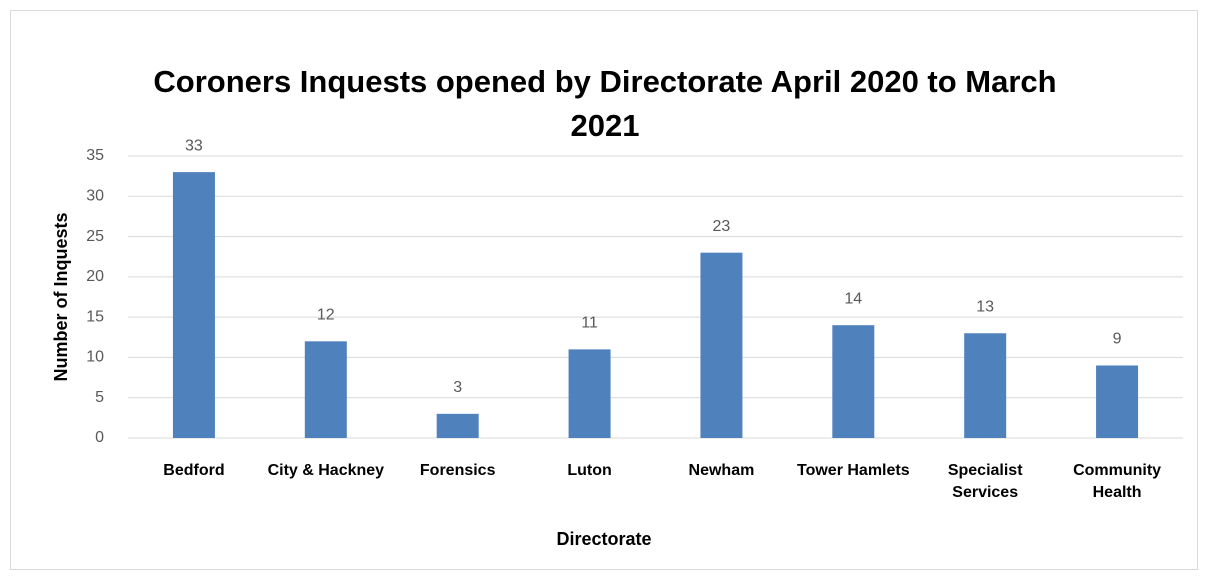 The width and height of the screenshot is (1208, 581). I want to click on data-label: 23, so click(722, 226).